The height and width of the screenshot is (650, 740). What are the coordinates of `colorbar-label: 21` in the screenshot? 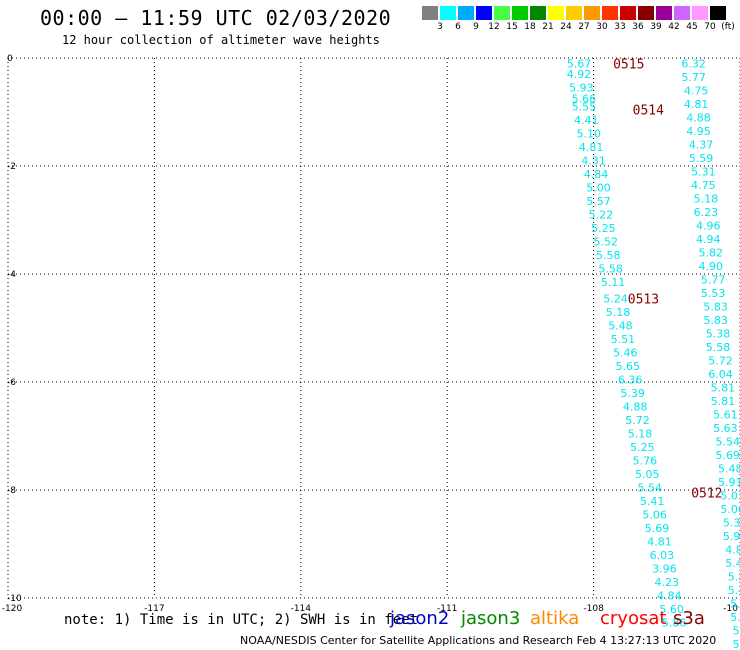 It's located at (548, 27).